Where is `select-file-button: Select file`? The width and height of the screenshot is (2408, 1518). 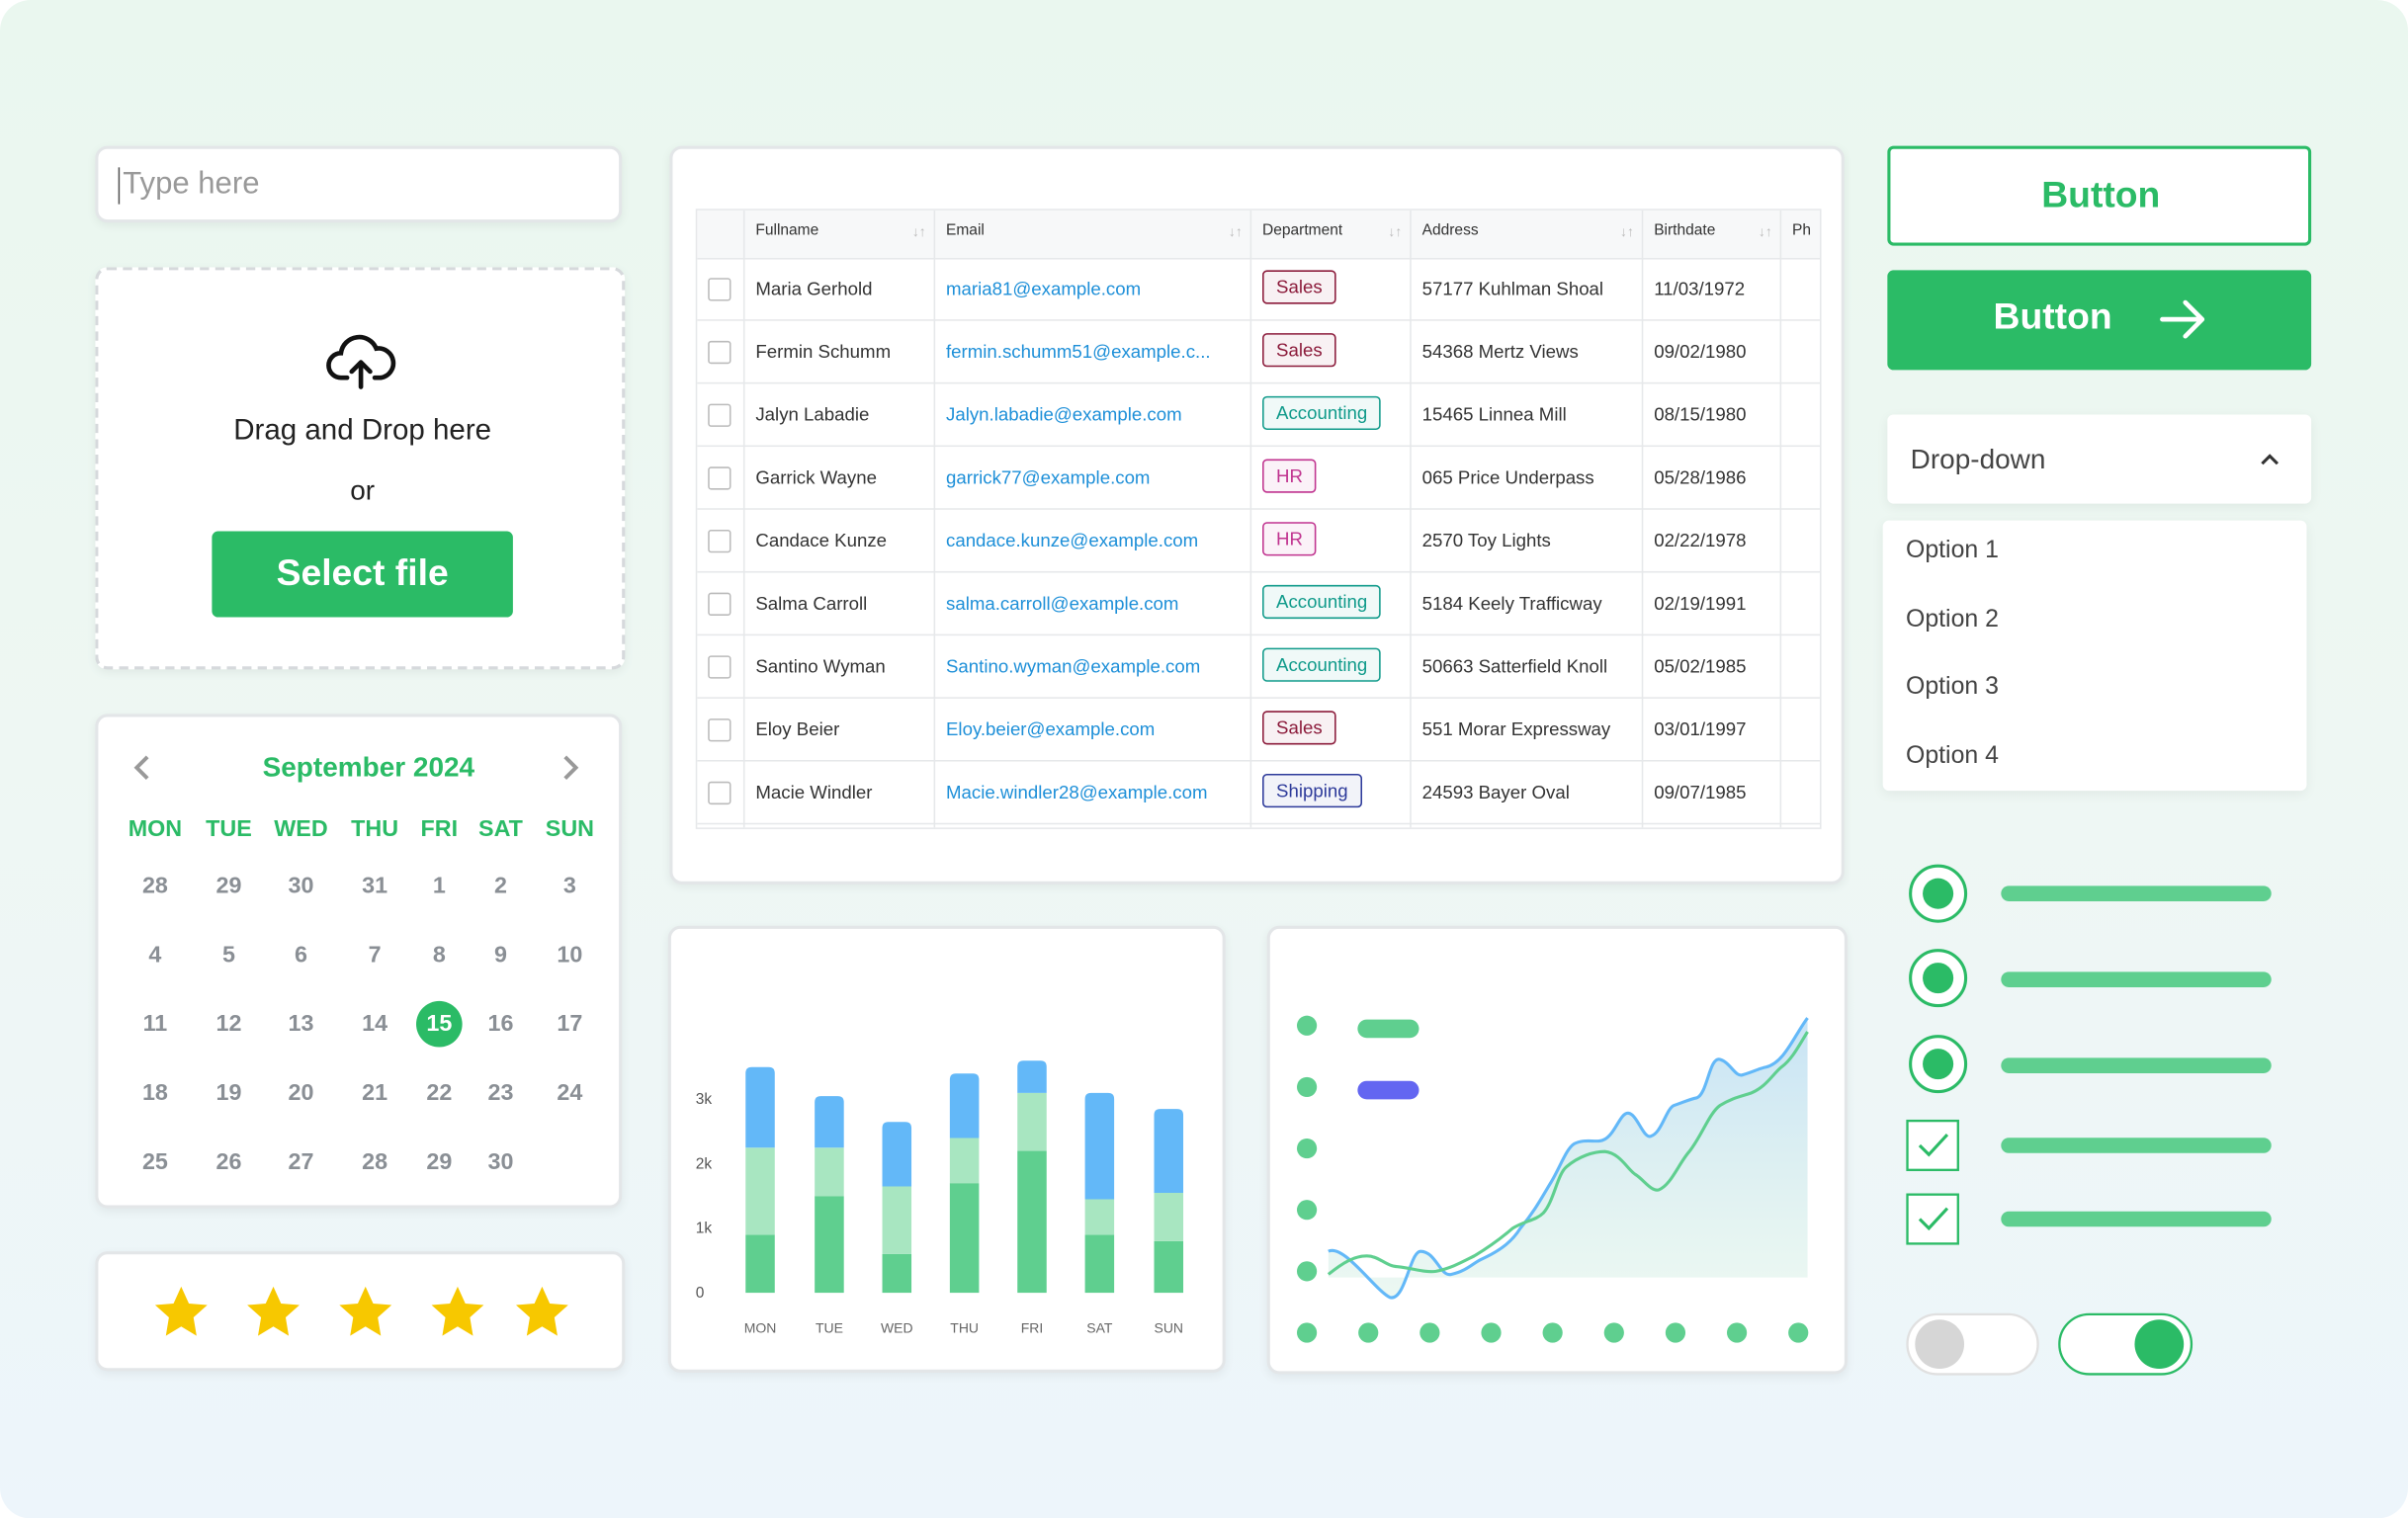 select-file-button: Select file is located at coordinates (362, 574).